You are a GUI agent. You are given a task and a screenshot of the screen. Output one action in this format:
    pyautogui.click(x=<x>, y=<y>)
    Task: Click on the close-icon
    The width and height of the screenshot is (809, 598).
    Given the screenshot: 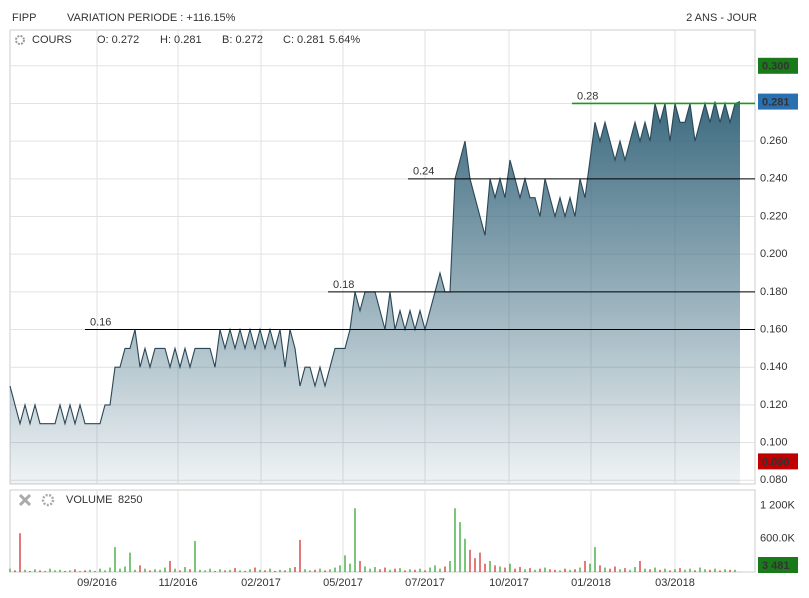 What is the action you would take?
    pyautogui.click(x=25, y=500)
    